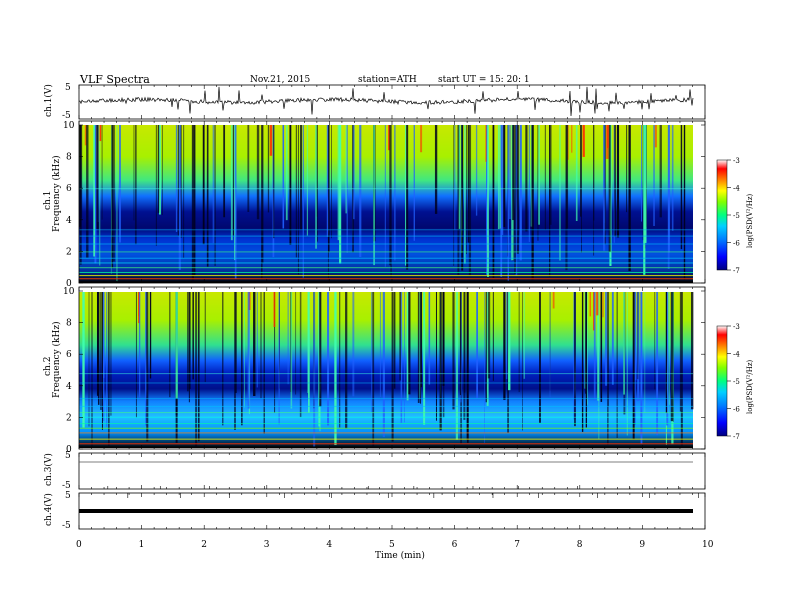  What do you see at coordinates (642, 545) in the screenshot?
I see `x-tick-label: 9` at bounding box center [642, 545].